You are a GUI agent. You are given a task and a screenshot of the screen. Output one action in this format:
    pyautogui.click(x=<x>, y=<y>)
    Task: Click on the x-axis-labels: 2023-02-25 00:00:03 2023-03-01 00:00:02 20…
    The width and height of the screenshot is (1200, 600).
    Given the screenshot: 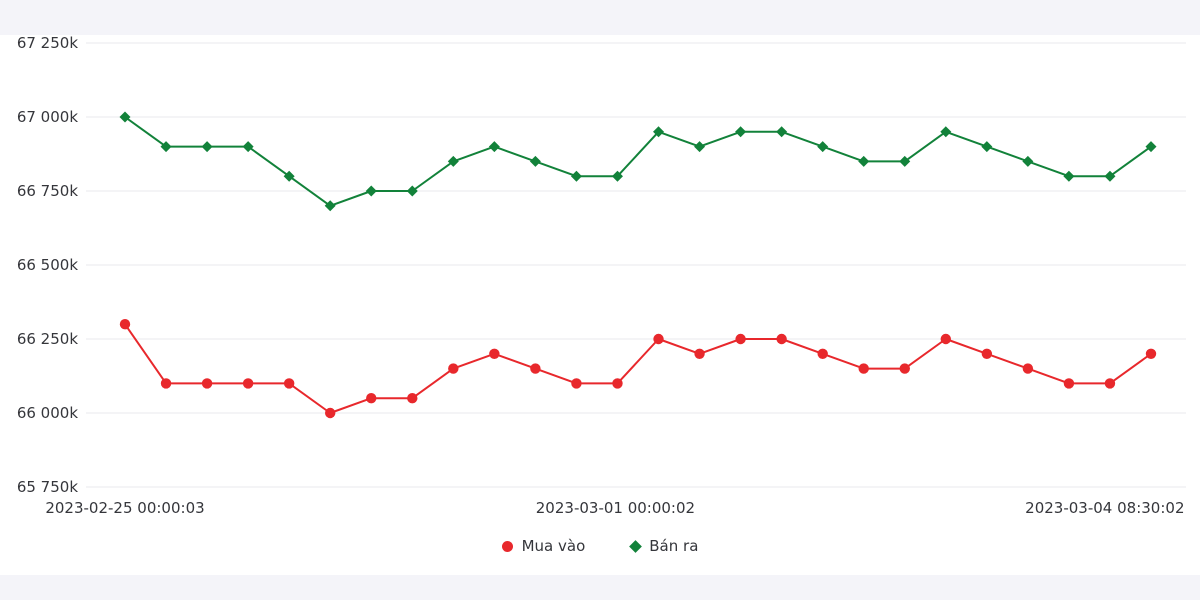 What is the action you would take?
    pyautogui.click(x=614, y=508)
    